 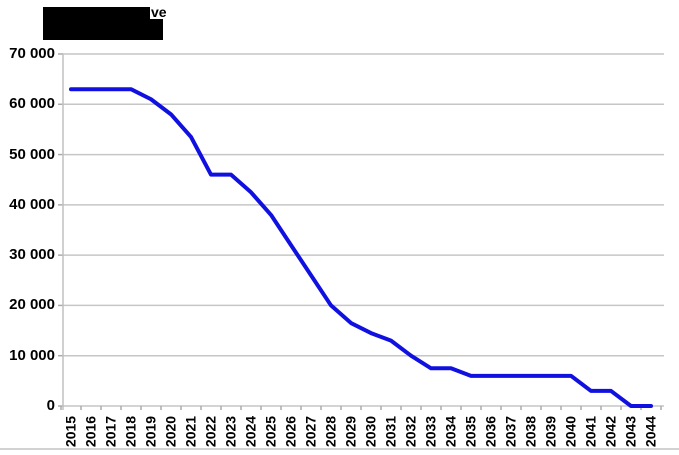 What do you see at coordinates (330, 431) in the screenshot?
I see `x-axis-tick-label: 2028` at bounding box center [330, 431].